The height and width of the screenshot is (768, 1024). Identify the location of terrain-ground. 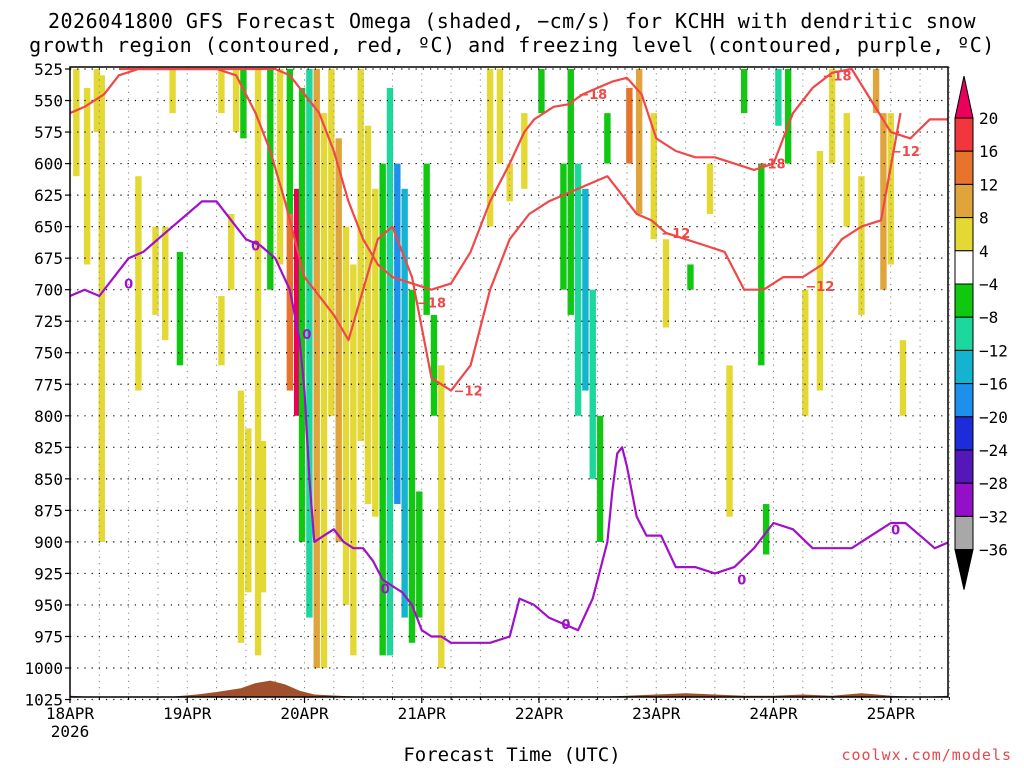
(509, 688).